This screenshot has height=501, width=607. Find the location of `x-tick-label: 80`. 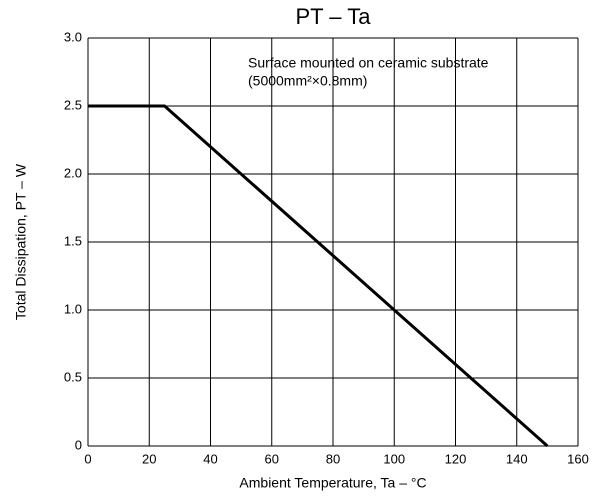

x-tick-label: 80 is located at coordinates (333, 458).